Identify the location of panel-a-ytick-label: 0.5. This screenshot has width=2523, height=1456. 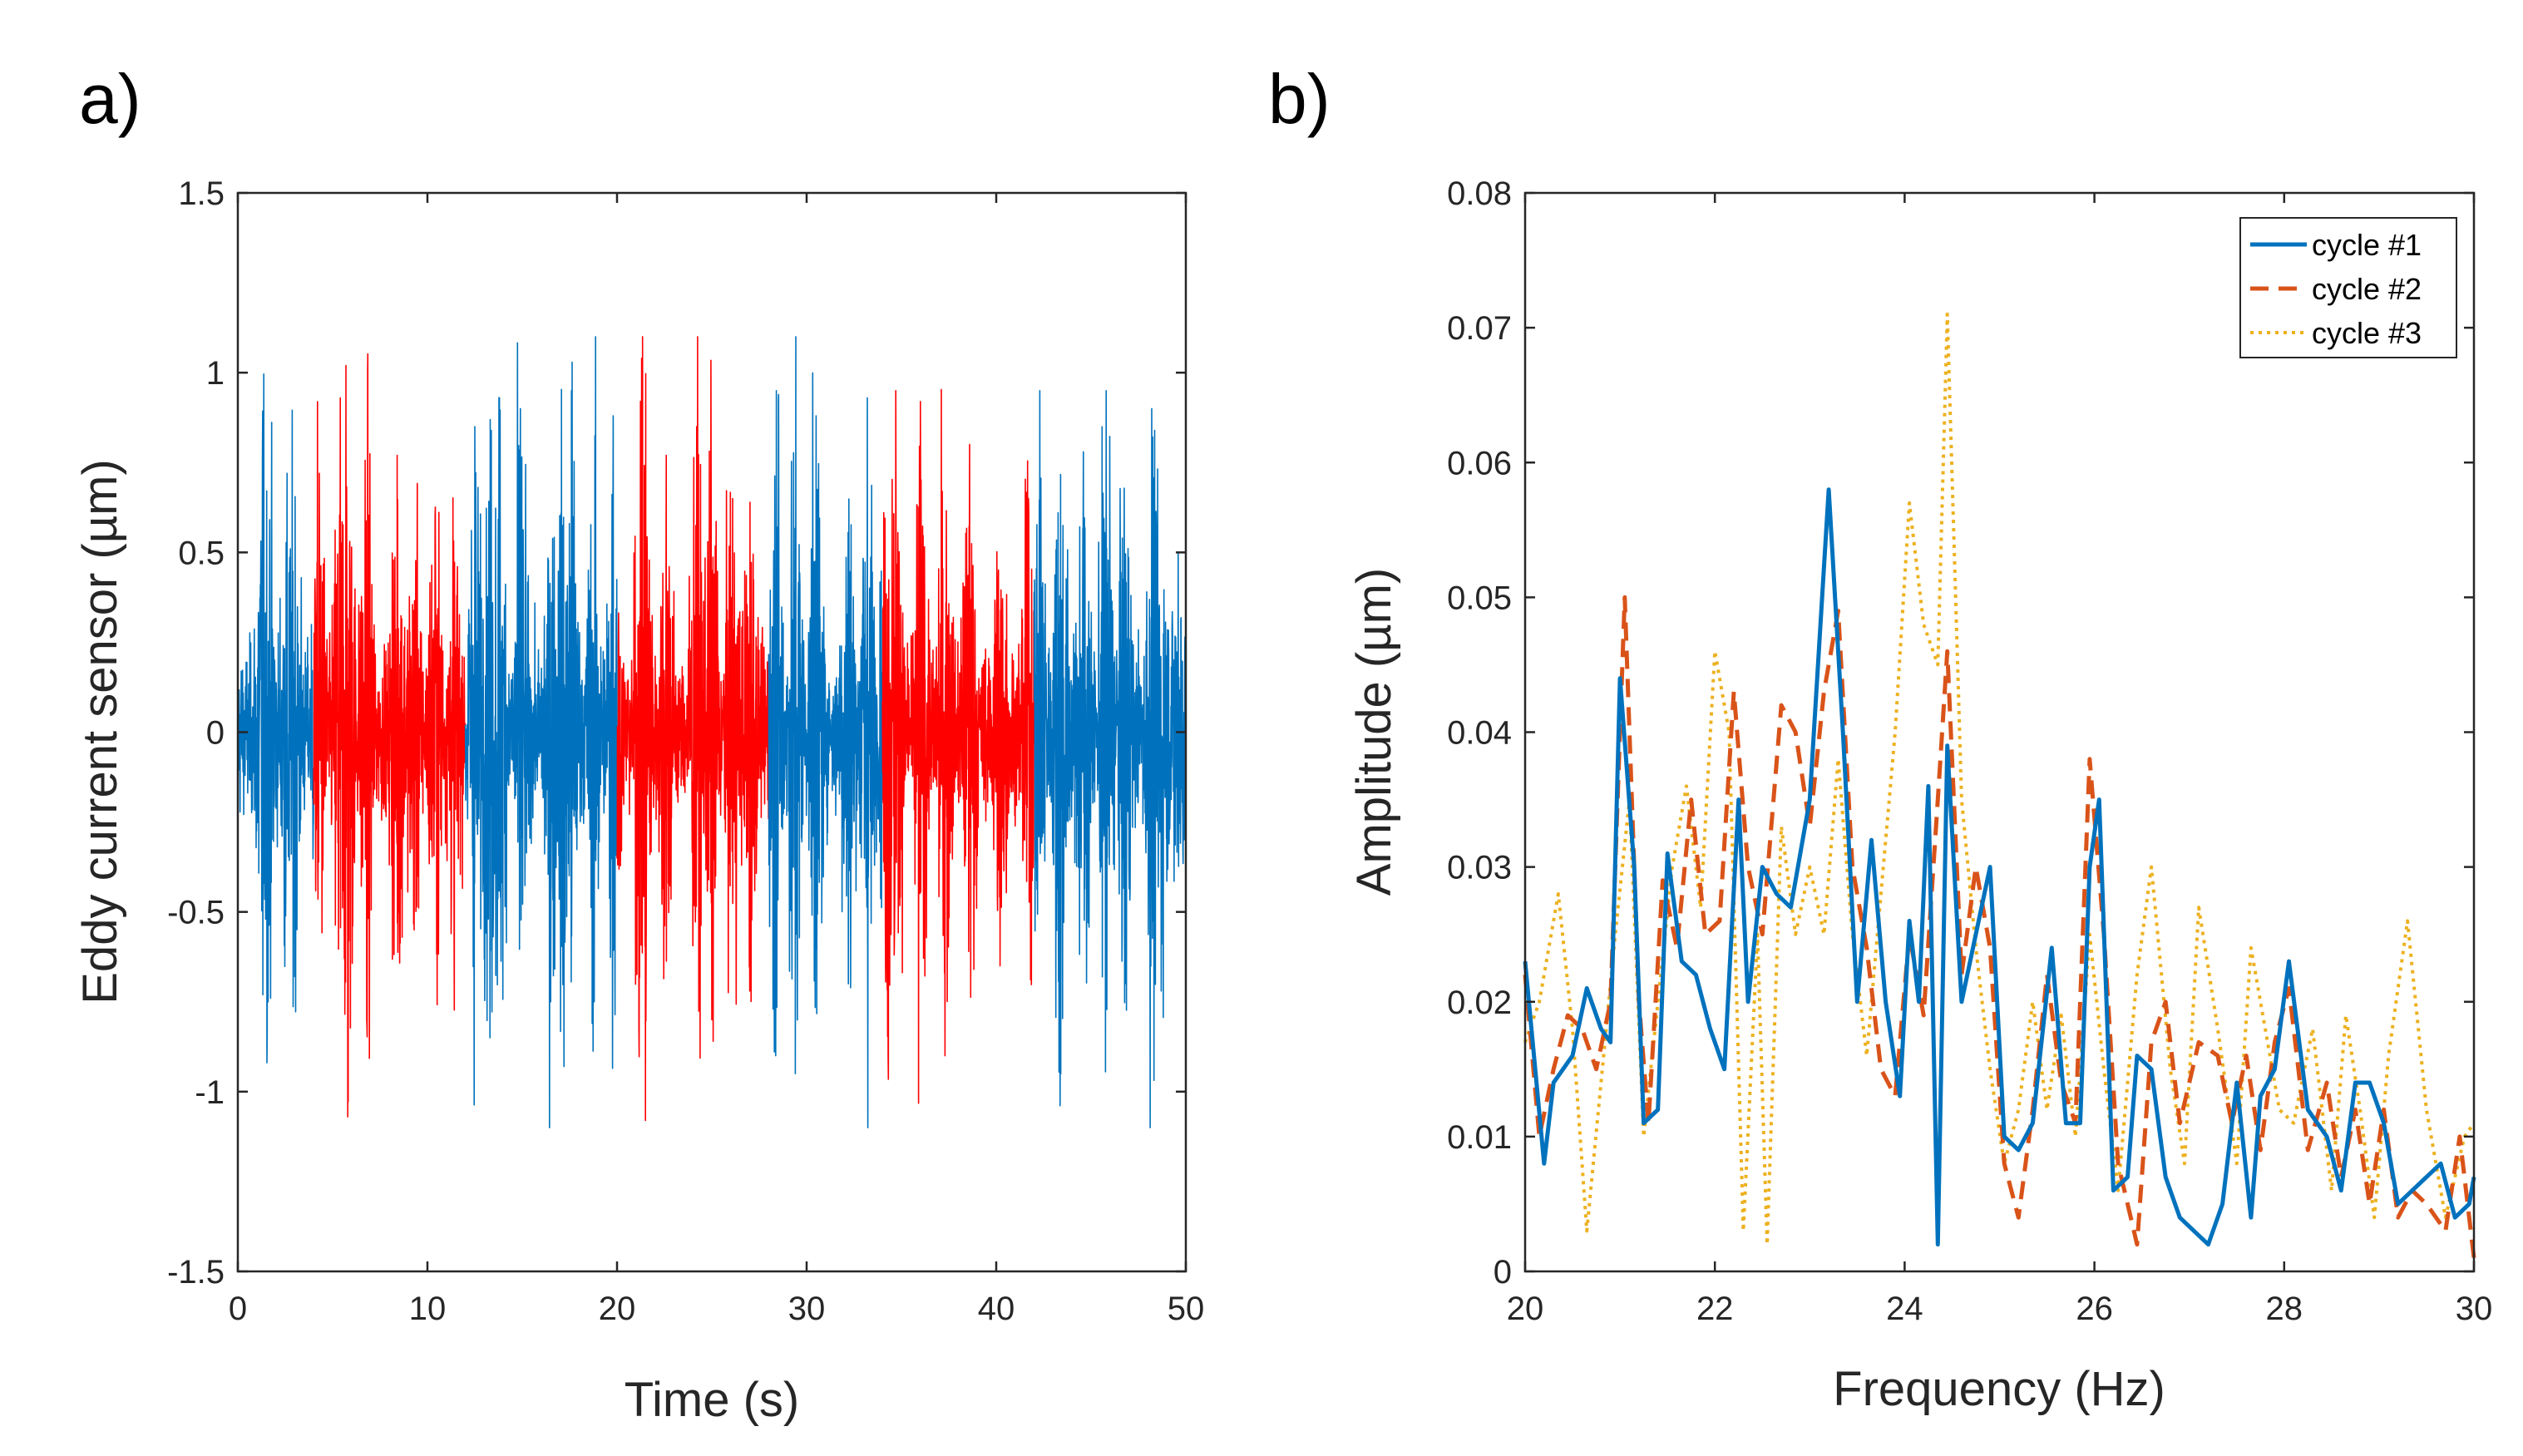
(201, 553).